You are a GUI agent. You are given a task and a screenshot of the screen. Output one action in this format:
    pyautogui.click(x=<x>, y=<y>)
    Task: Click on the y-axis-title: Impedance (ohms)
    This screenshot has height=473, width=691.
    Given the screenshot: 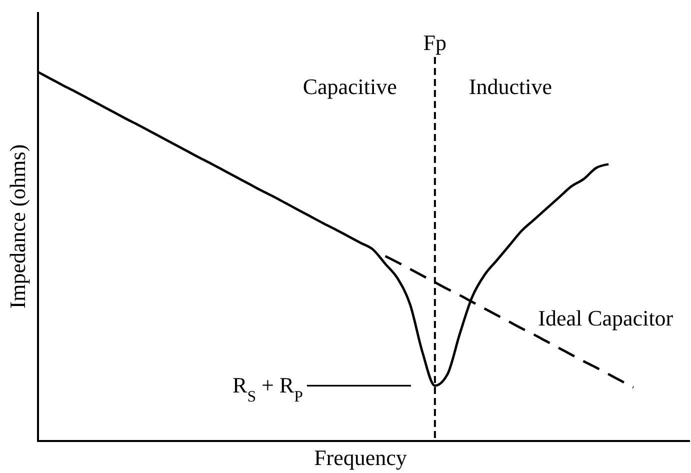 What is the action you would take?
    pyautogui.click(x=17, y=226)
    